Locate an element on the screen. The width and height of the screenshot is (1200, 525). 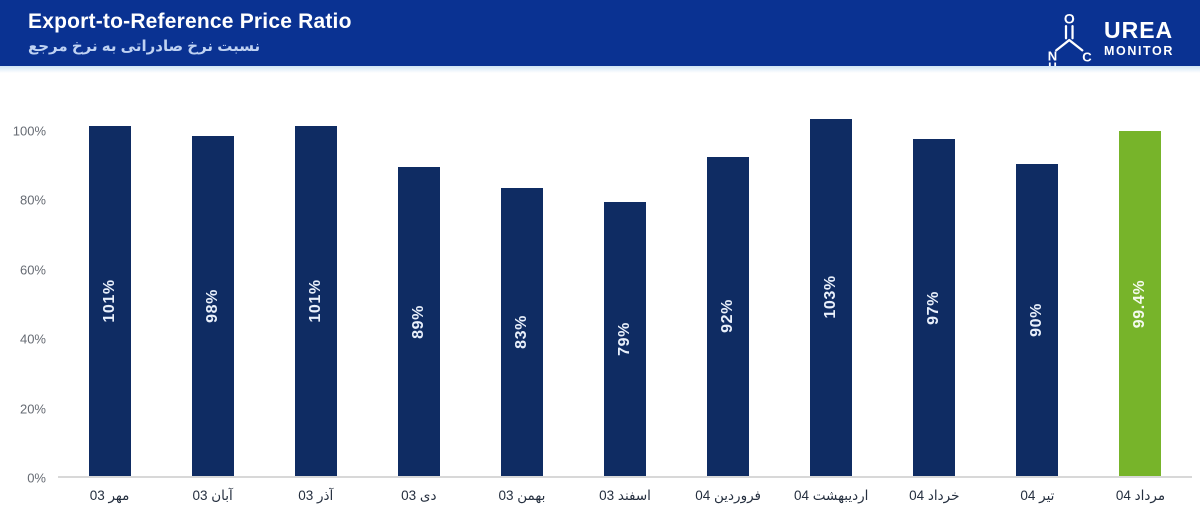
urea-molecule-icon: O N H C is located at coordinates (1073, 41).